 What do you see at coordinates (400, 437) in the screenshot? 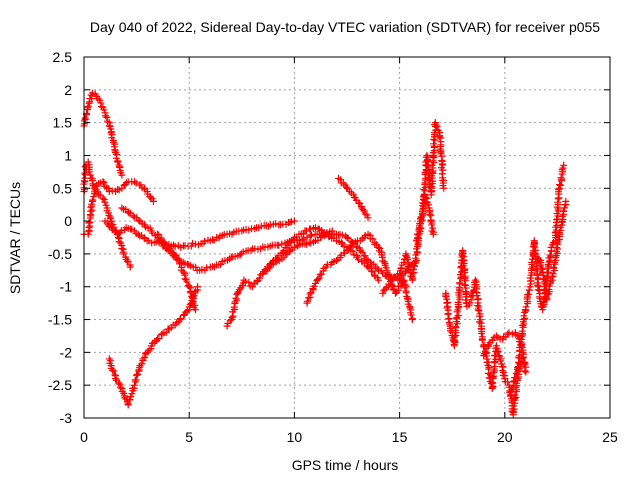
I see `x-tick-label: 15` at bounding box center [400, 437].